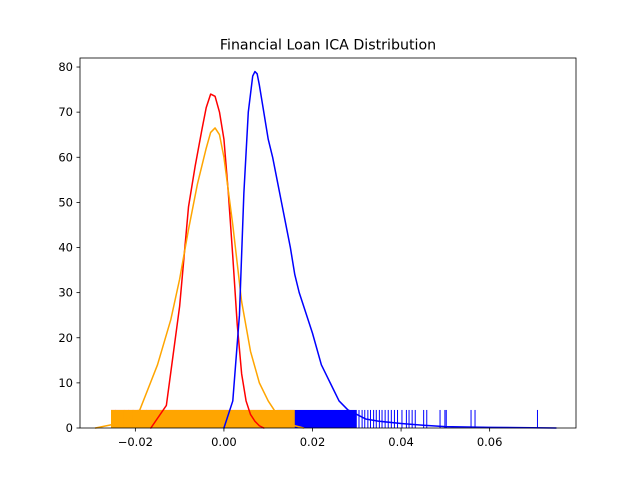 The image size is (640, 484). Describe the element at coordinates (135, 442) in the screenshot. I see `x-tick-label: −0.02` at that location.